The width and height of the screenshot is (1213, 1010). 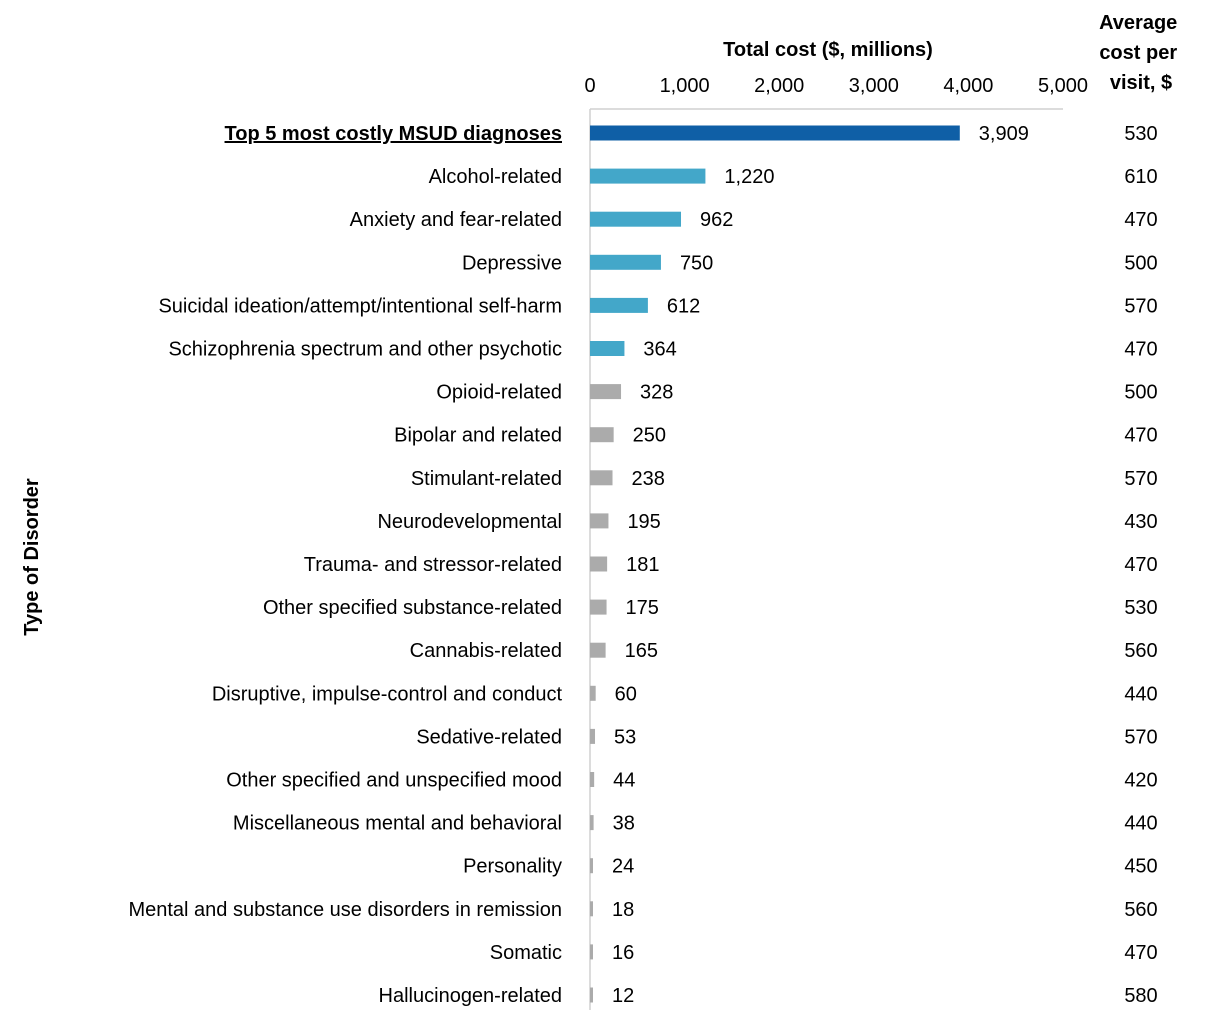 I want to click on category-label: Cannabis-related, so click(x=486, y=651).